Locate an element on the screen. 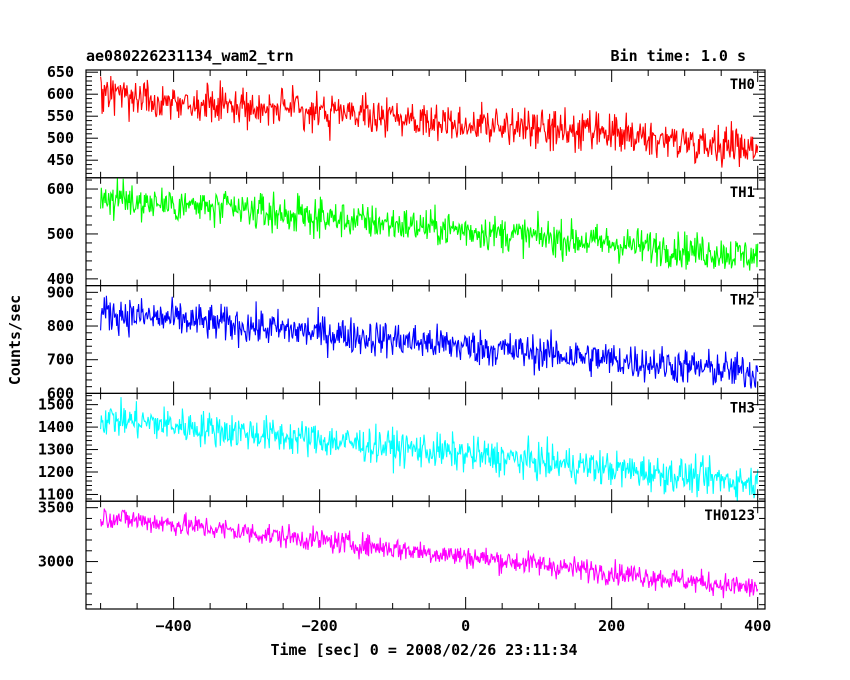  panel-th0: 450 500 550 600 650 TH0 is located at coordinates (406, 121).